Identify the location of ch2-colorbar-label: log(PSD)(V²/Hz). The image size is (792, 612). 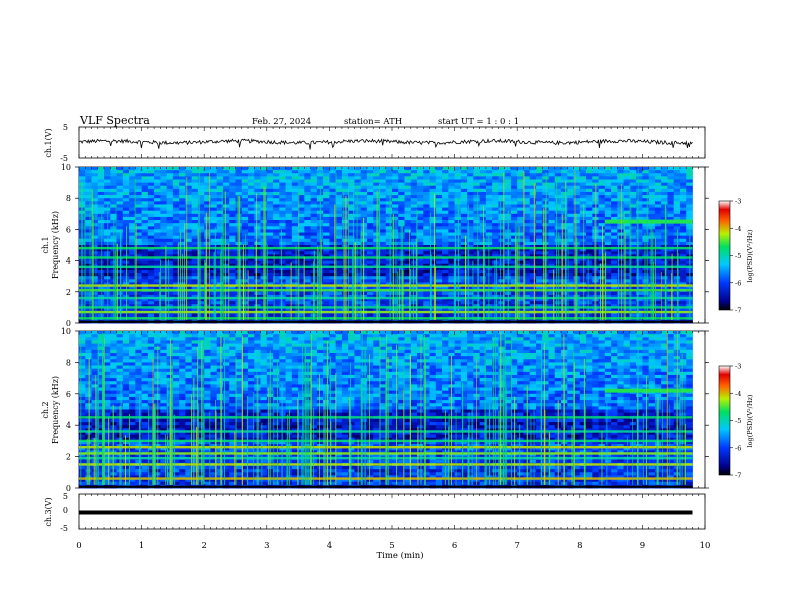
(750, 420).